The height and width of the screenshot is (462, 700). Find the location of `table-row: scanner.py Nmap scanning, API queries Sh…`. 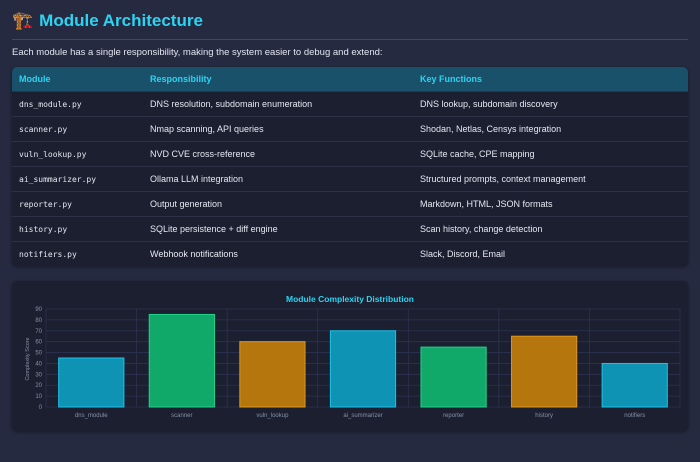

table-row: scanner.py Nmap scanning, API queries Sh… is located at coordinates (350, 129).